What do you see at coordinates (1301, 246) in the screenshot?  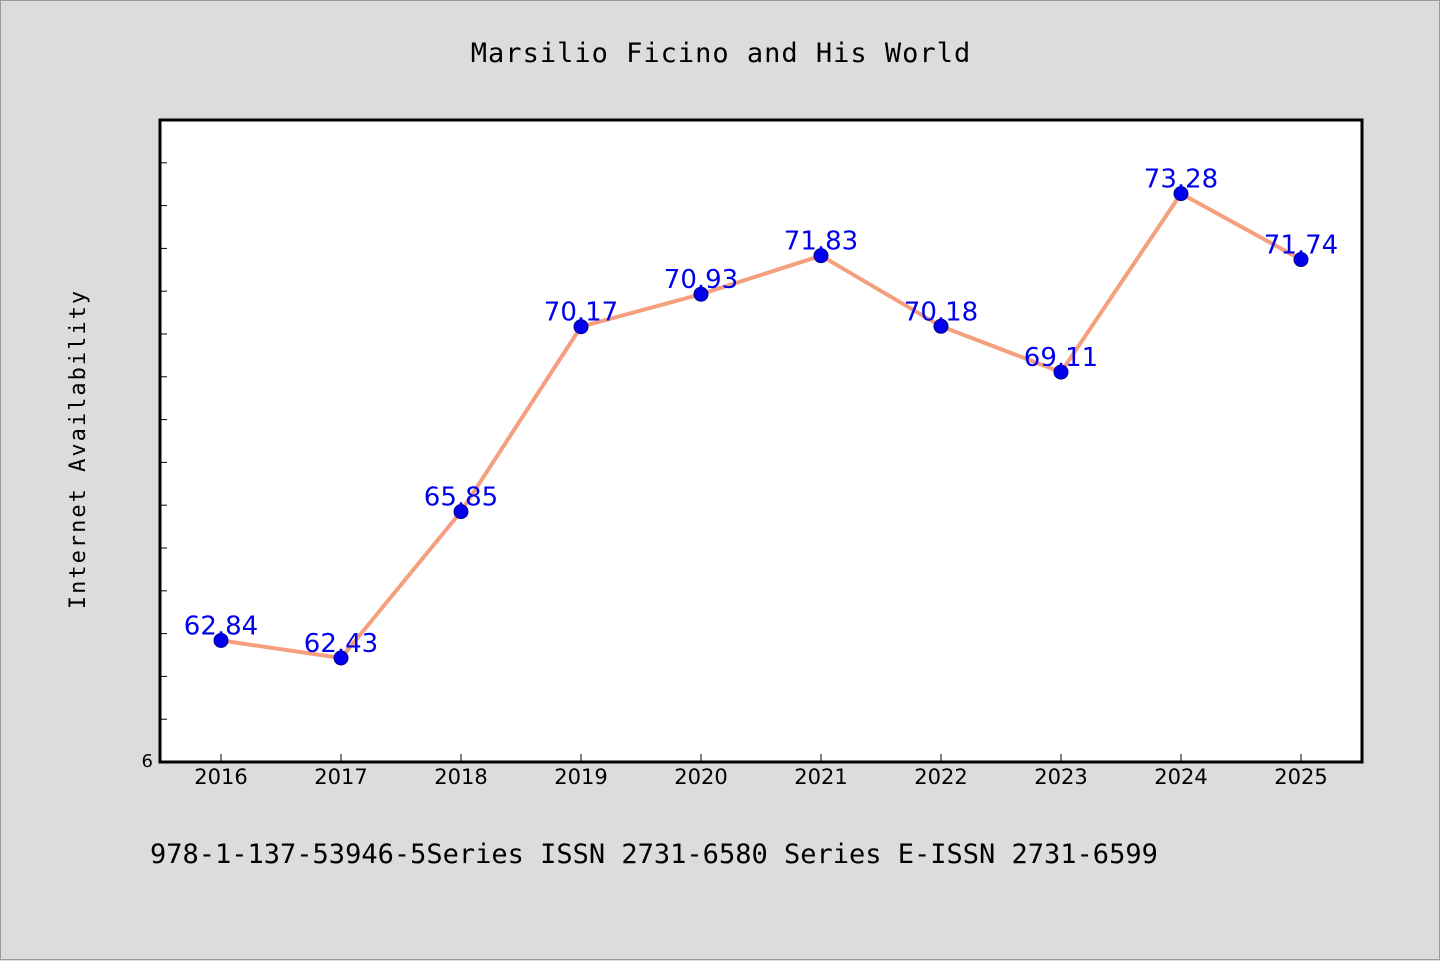 I see `data-label: 71.74` at bounding box center [1301, 246].